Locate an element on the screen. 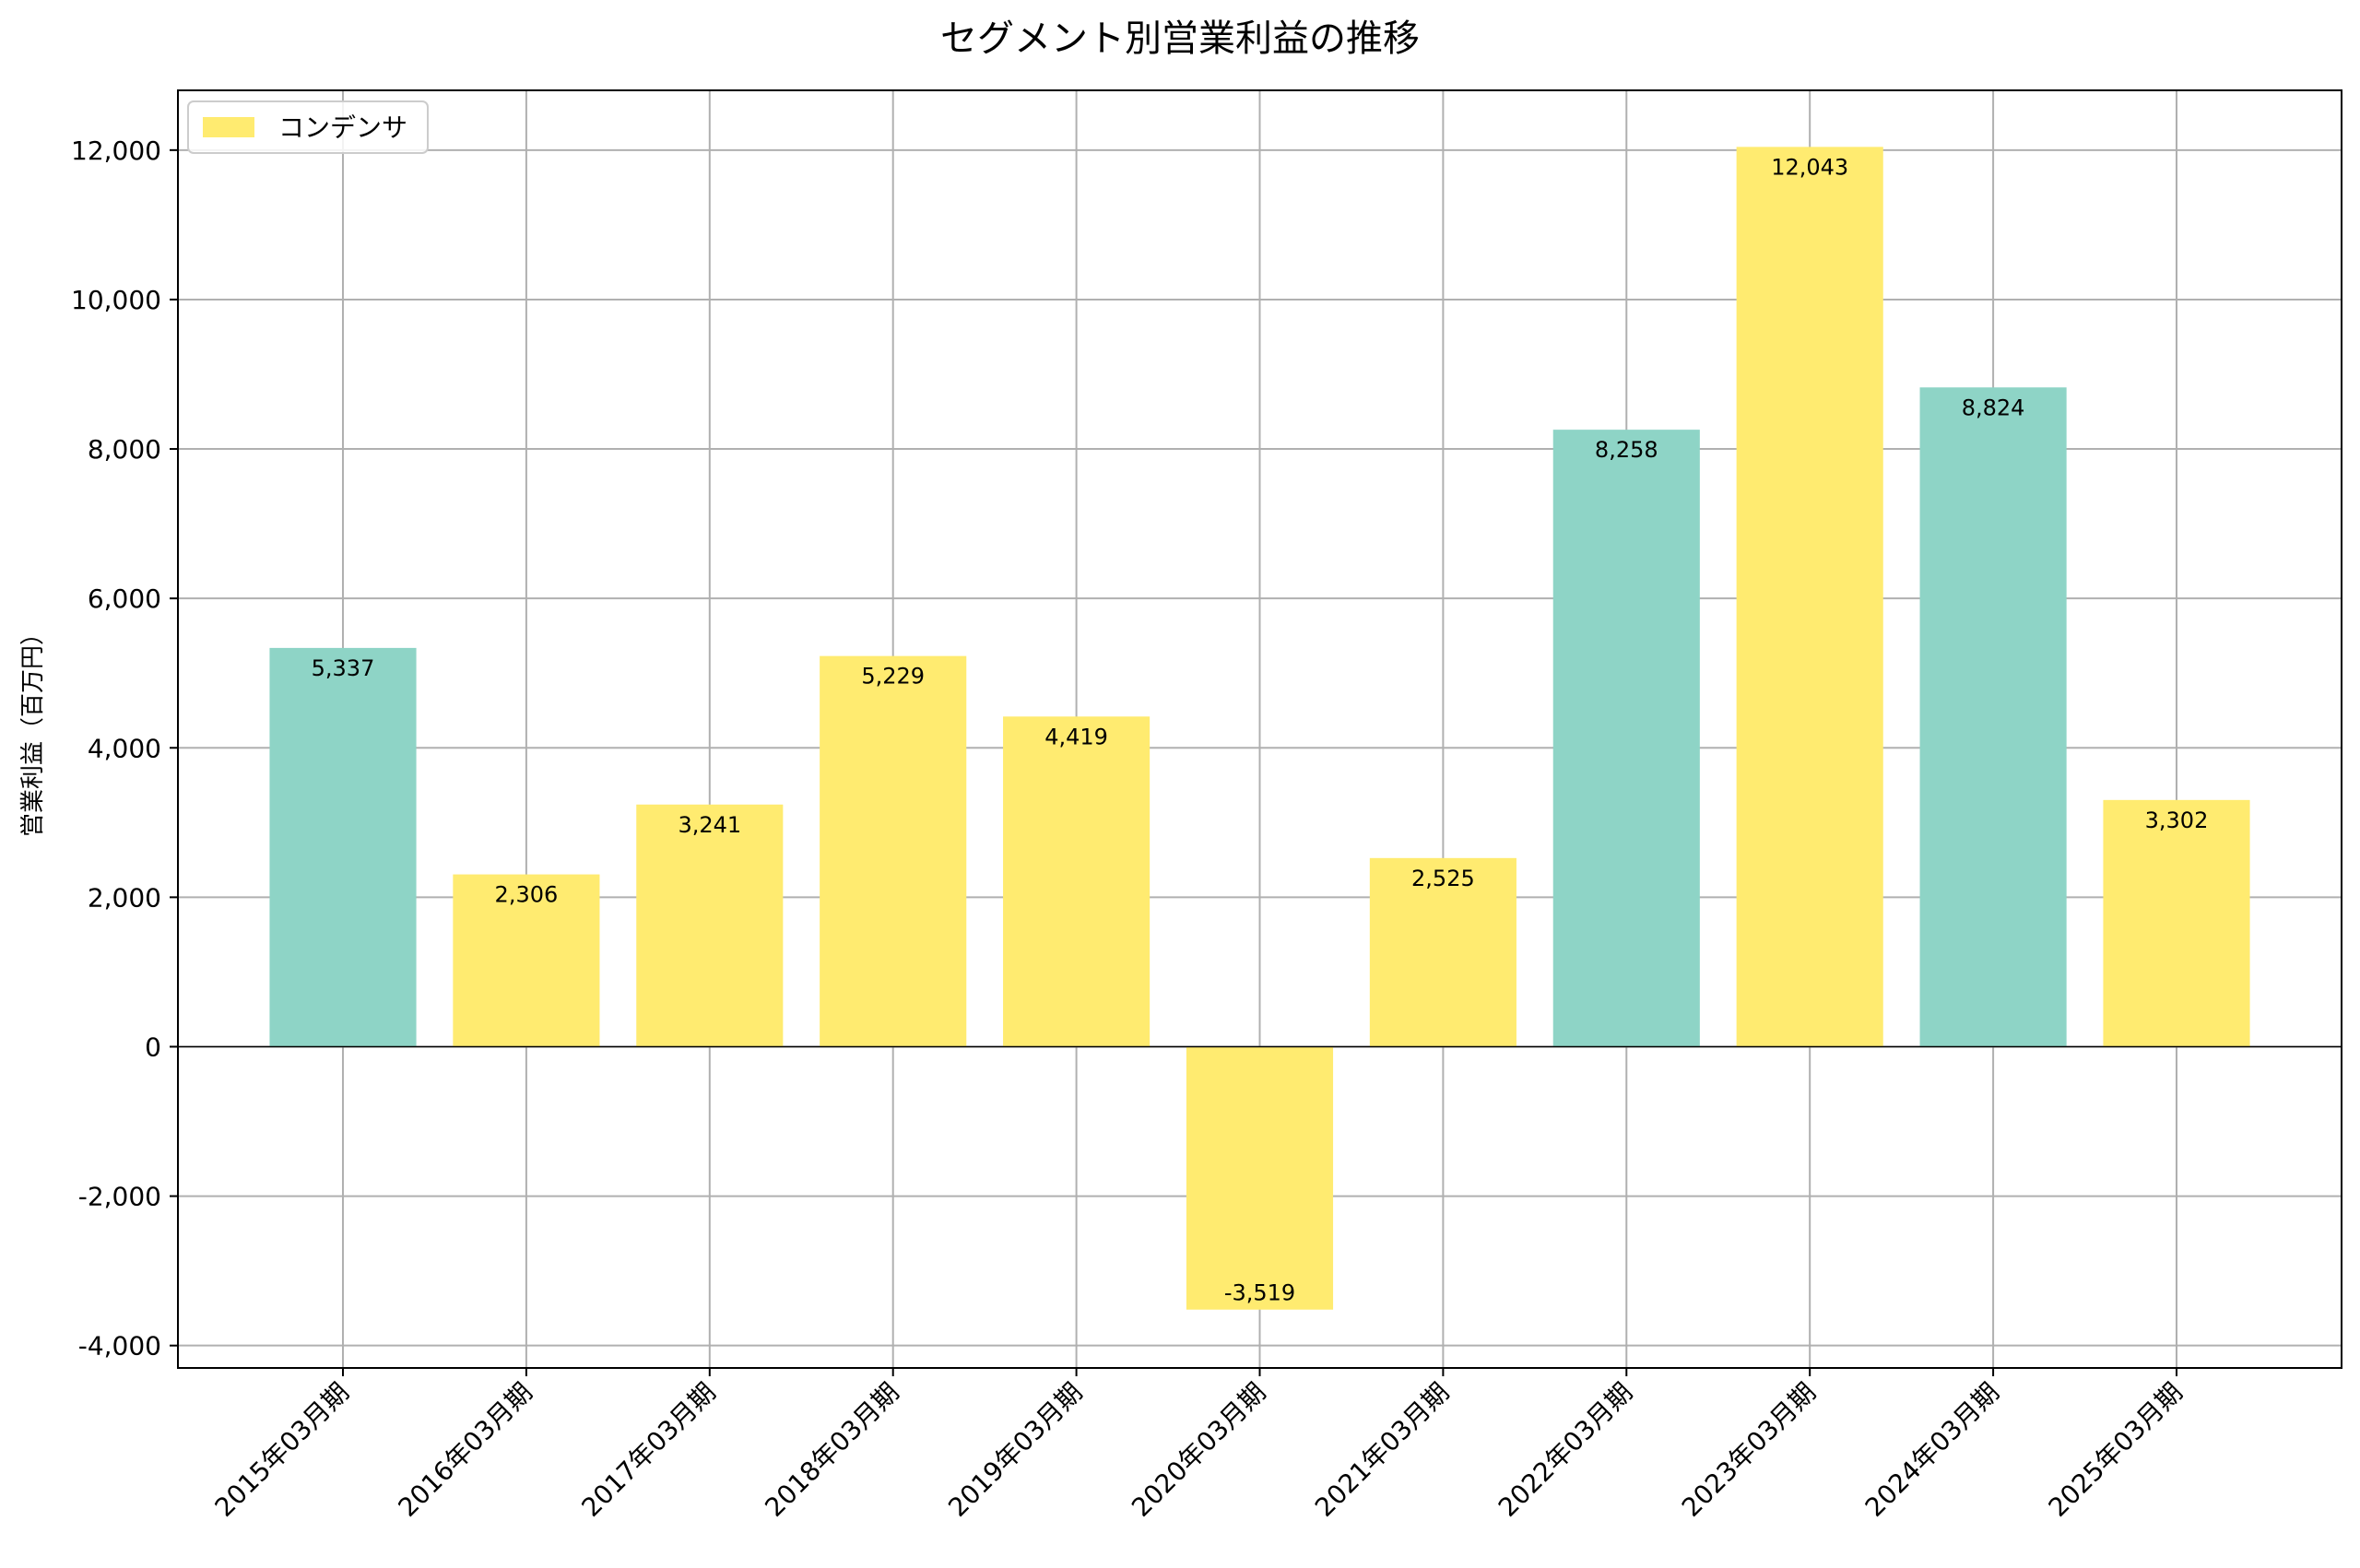 This screenshot has width=2360, height=1568. y-tick-label: 4,000 is located at coordinates (125, 748).